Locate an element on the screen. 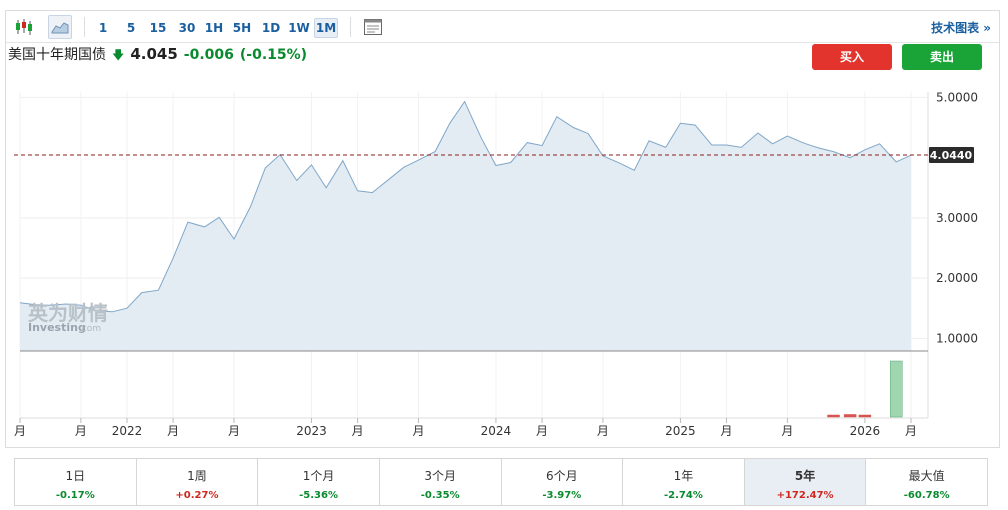  period-label: 最大值 is located at coordinates (926, 476).